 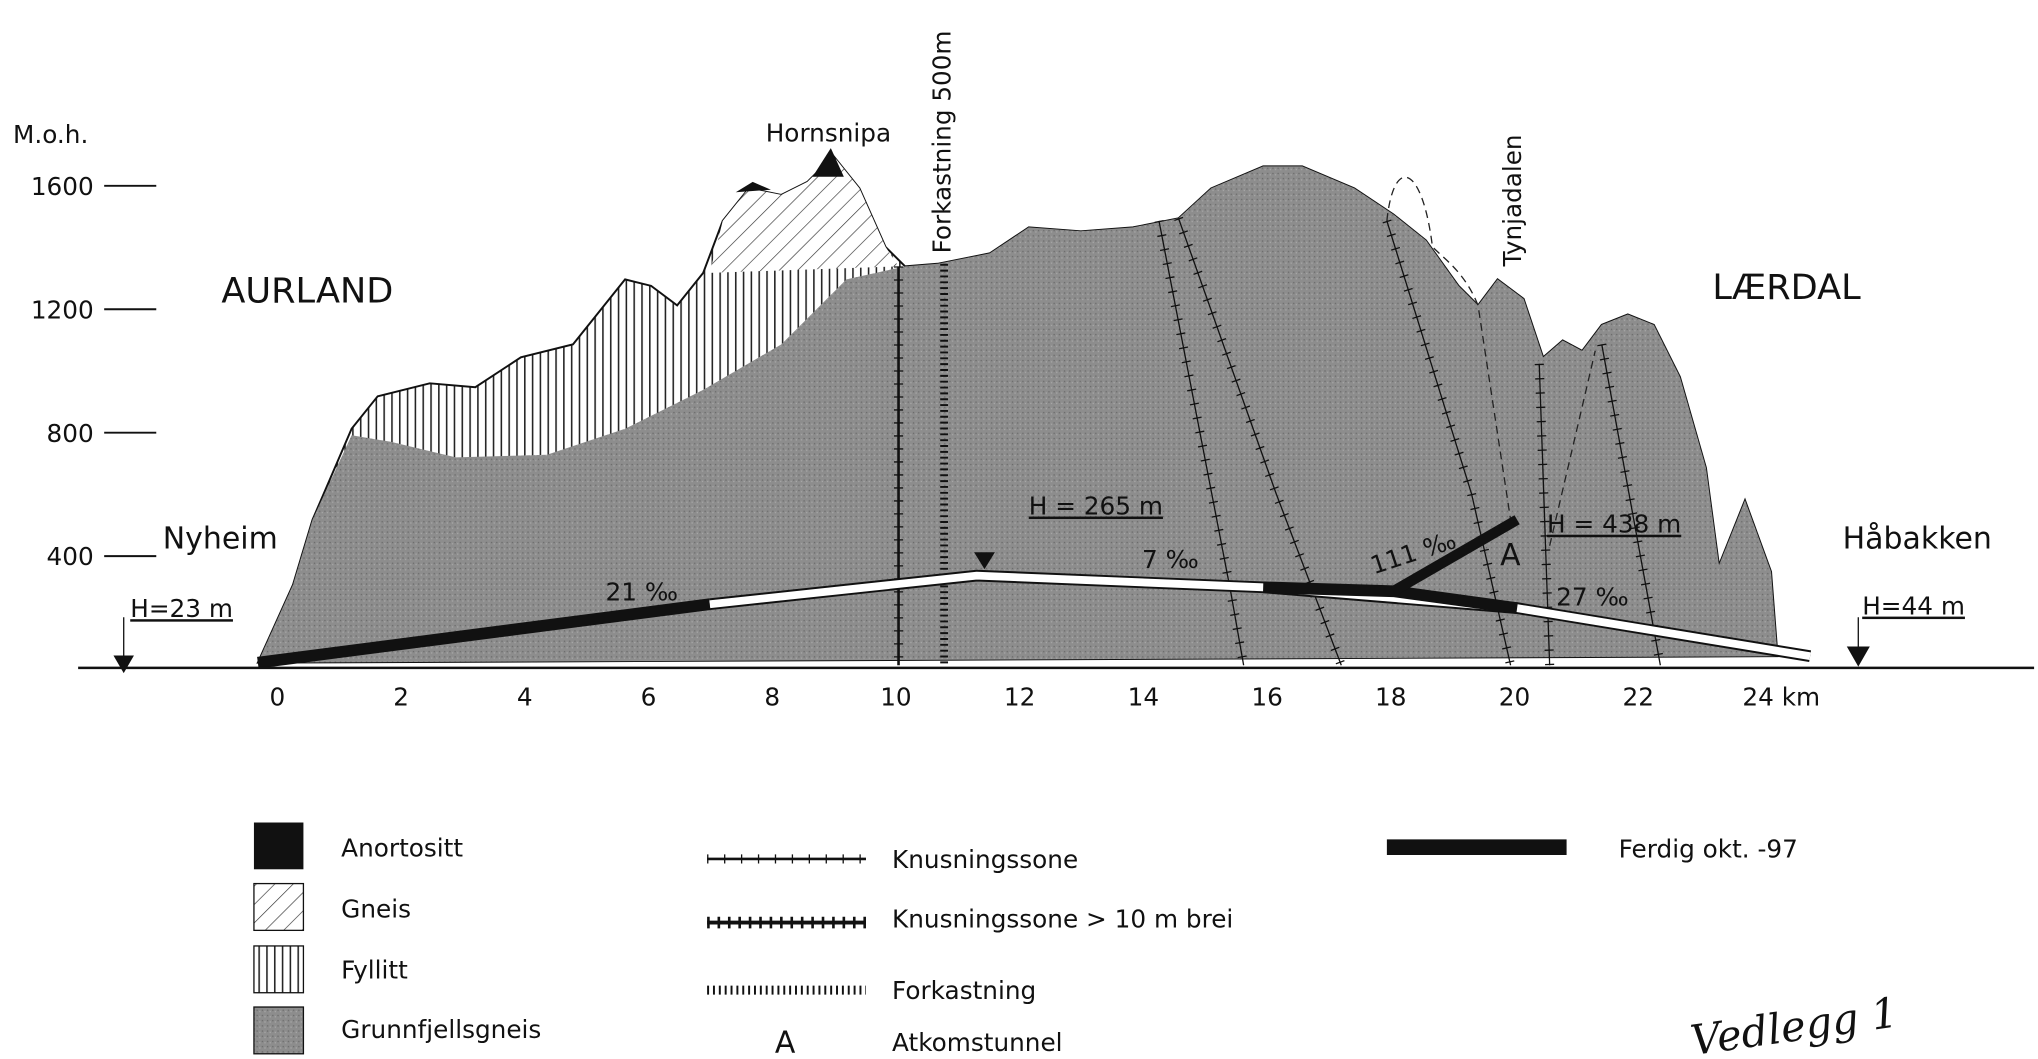 What do you see at coordinates (441, 1029) in the screenshot?
I see `legend-label: Grunnfjellsgneis` at bounding box center [441, 1029].